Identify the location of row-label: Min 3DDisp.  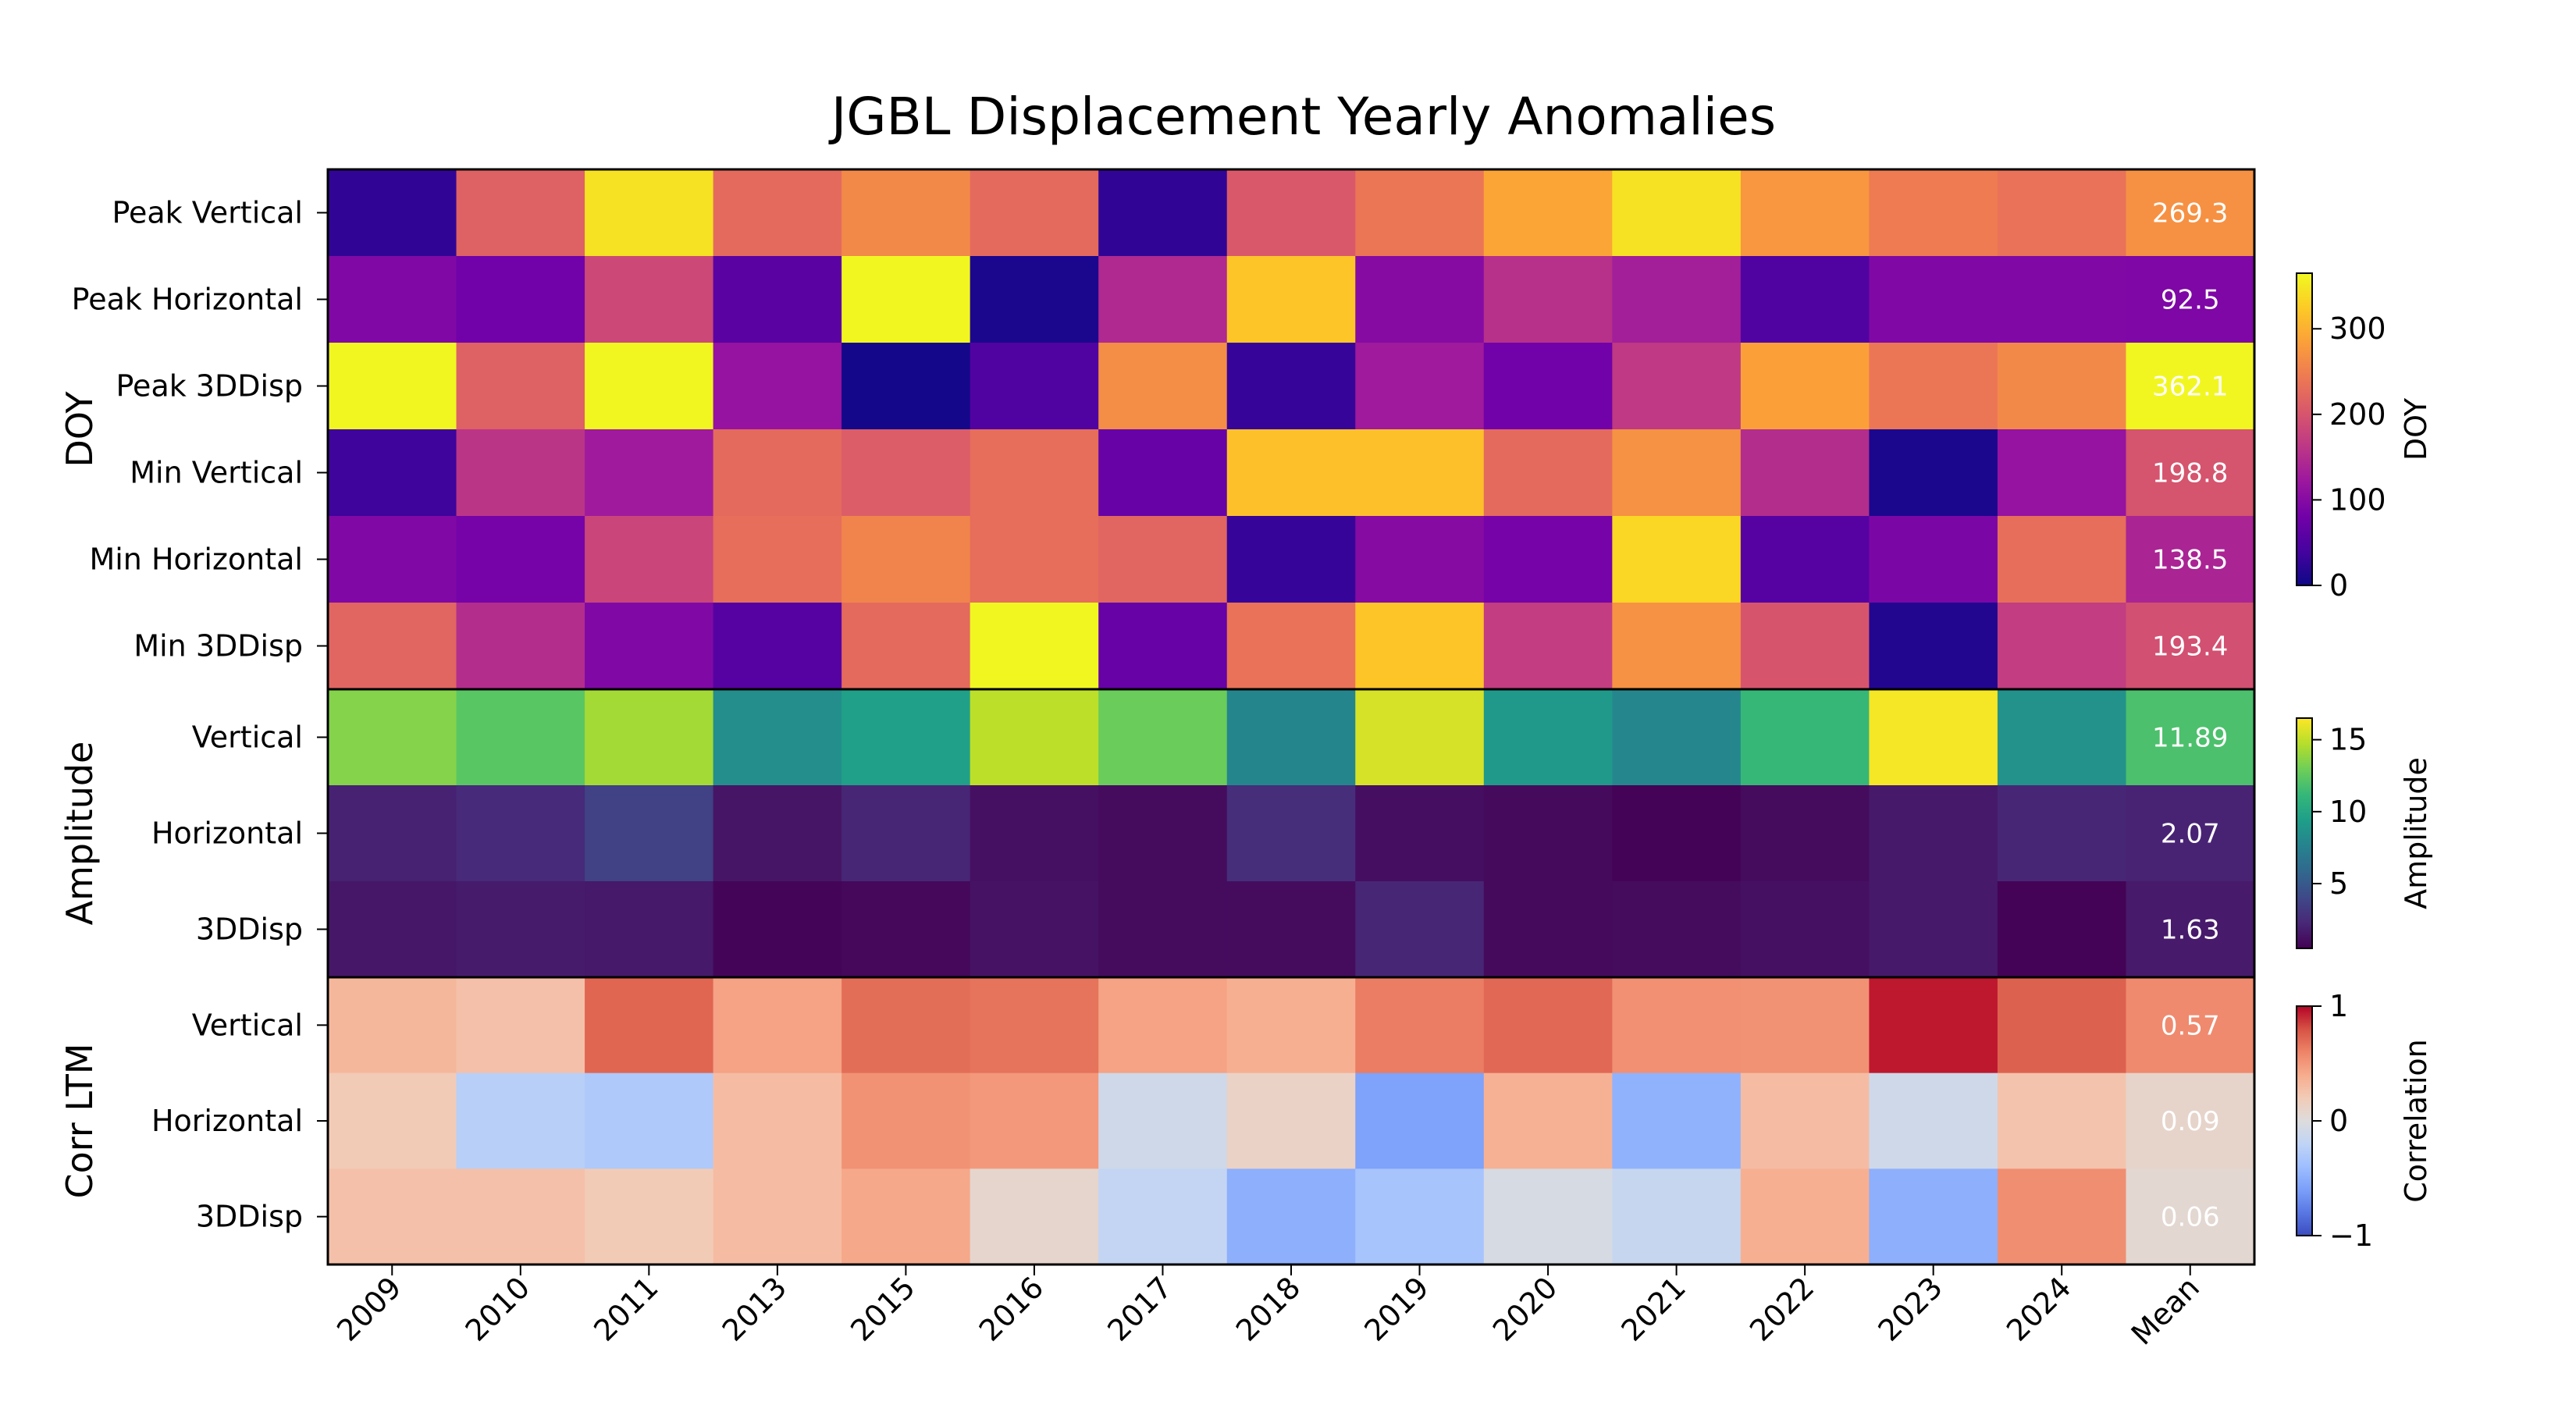
(218, 646).